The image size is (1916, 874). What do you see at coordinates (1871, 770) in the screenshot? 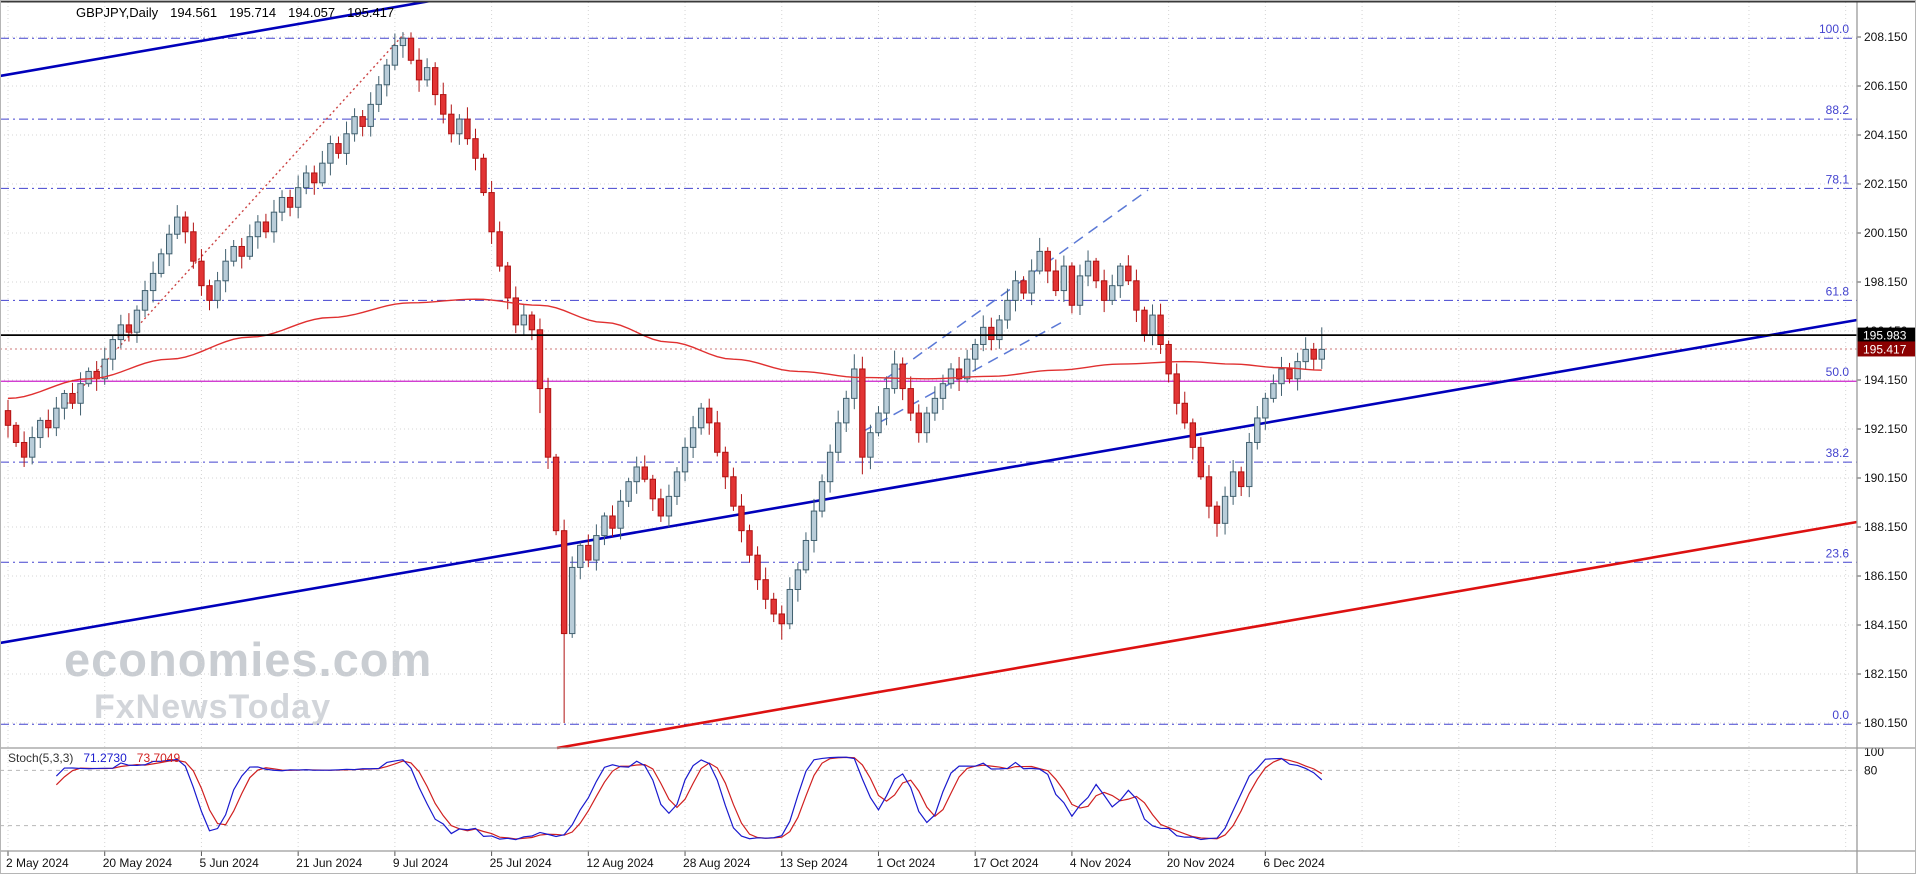
I see `svg-text: 80` at bounding box center [1871, 770].